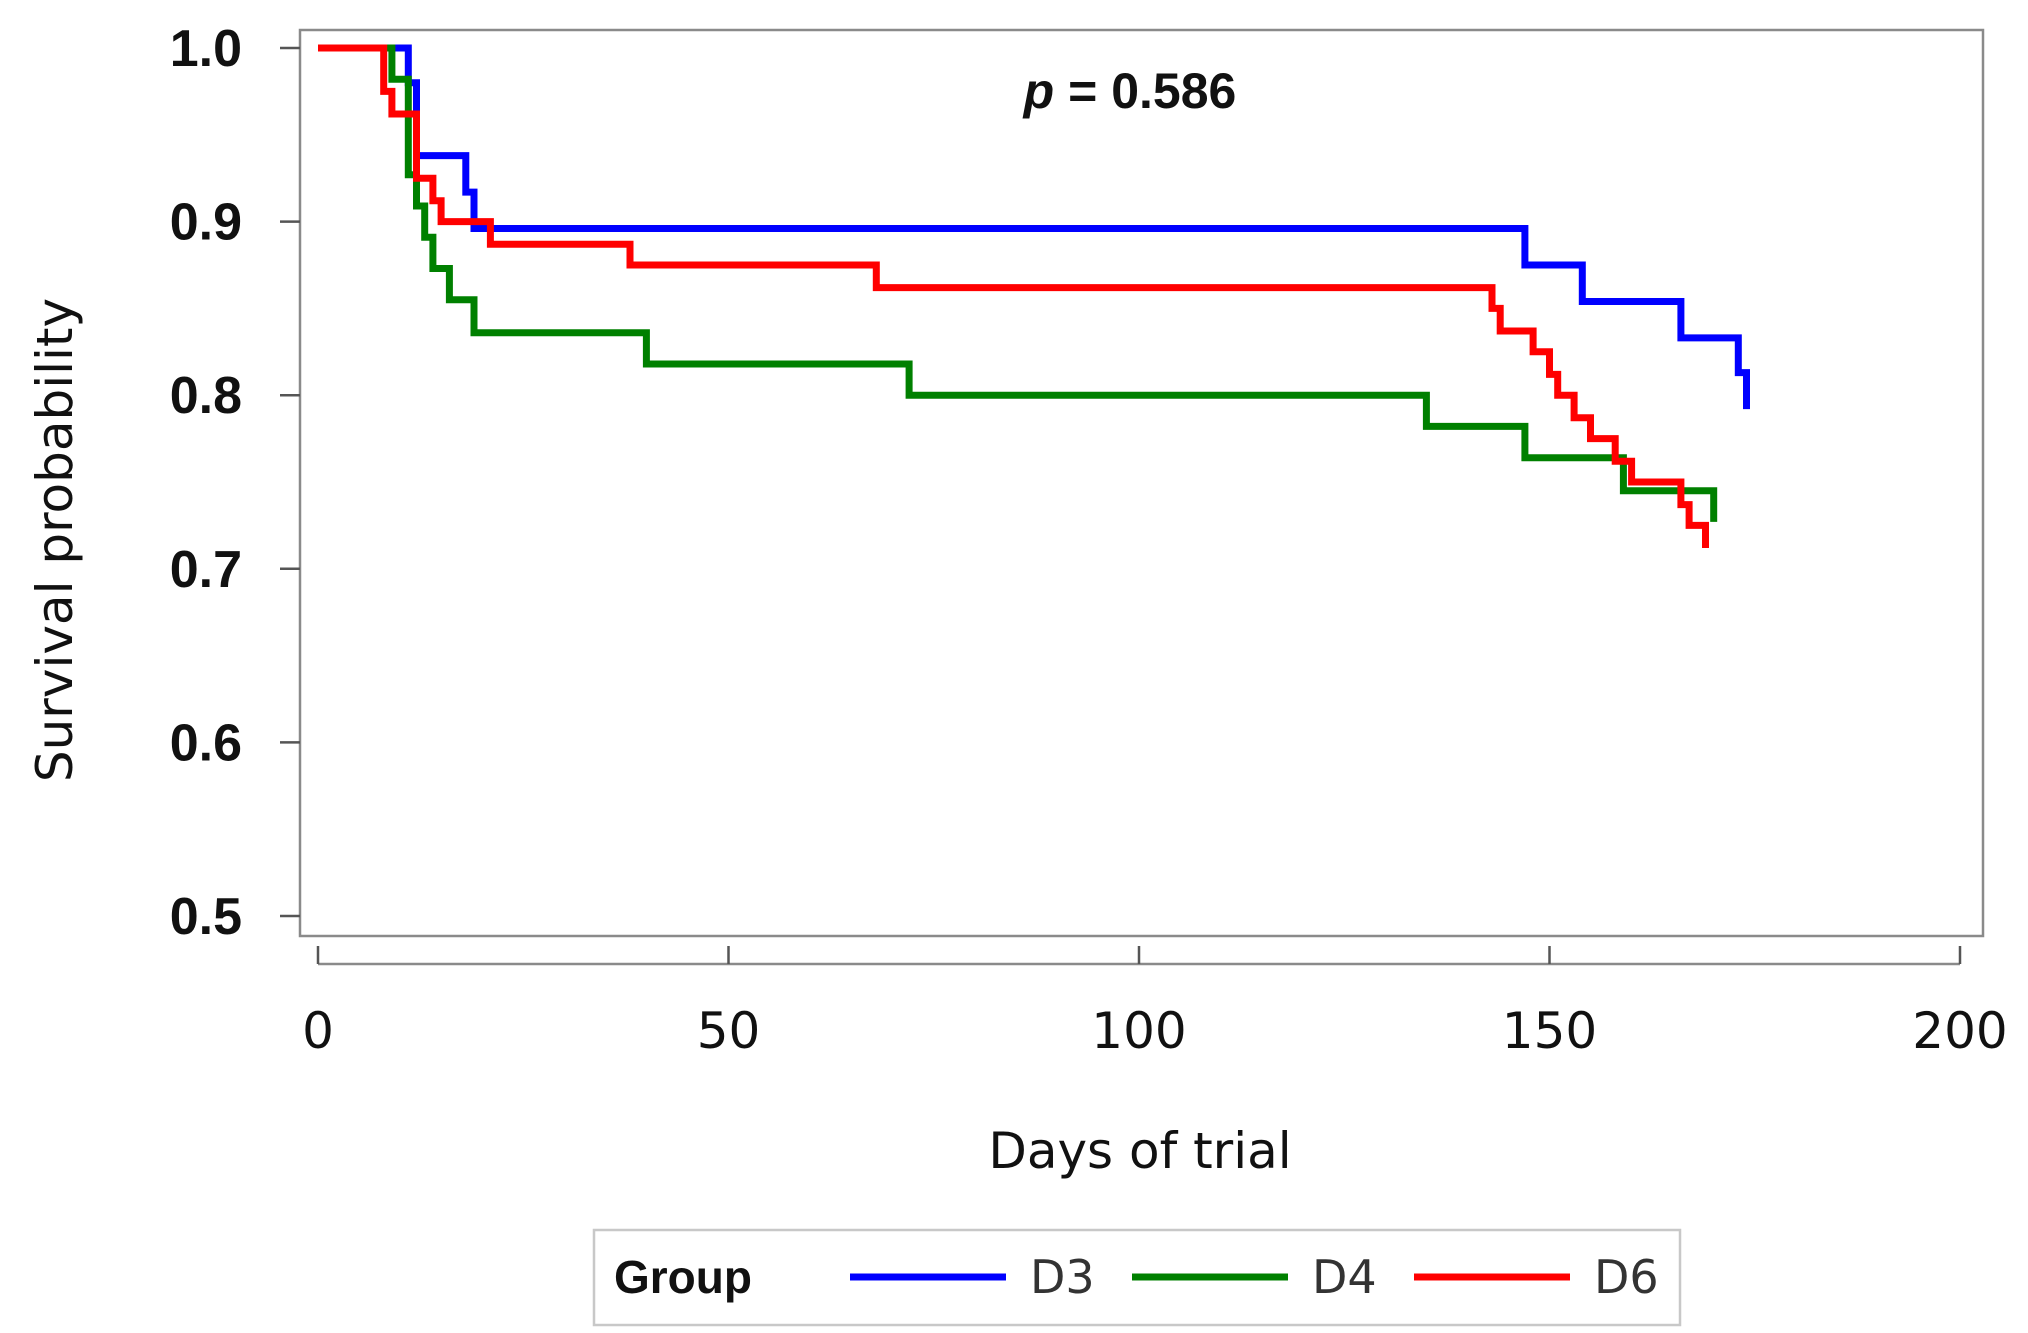  What do you see at coordinates (1062, 1277) in the screenshot?
I see `legend-label-d3: D3` at bounding box center [1062, 1277].